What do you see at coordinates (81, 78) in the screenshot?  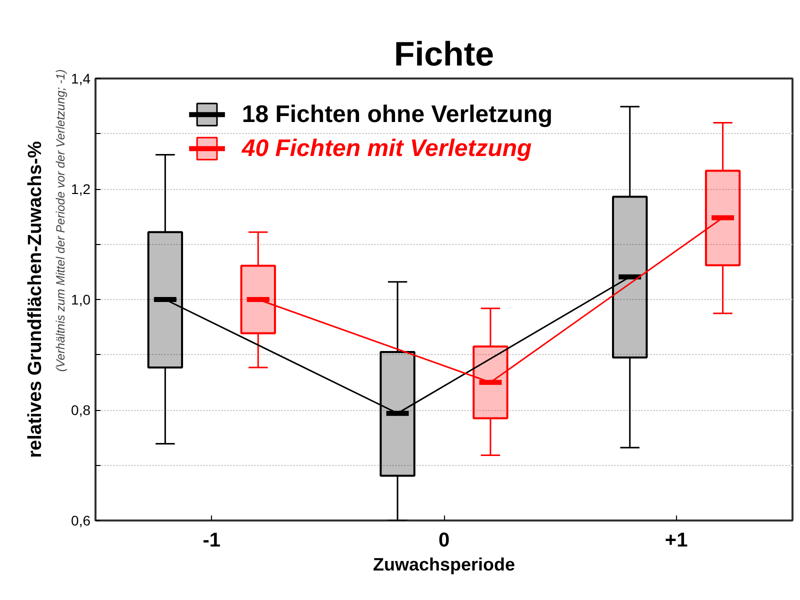 I see `y-tick-label: 1,4` at bounding box center [81, 78].